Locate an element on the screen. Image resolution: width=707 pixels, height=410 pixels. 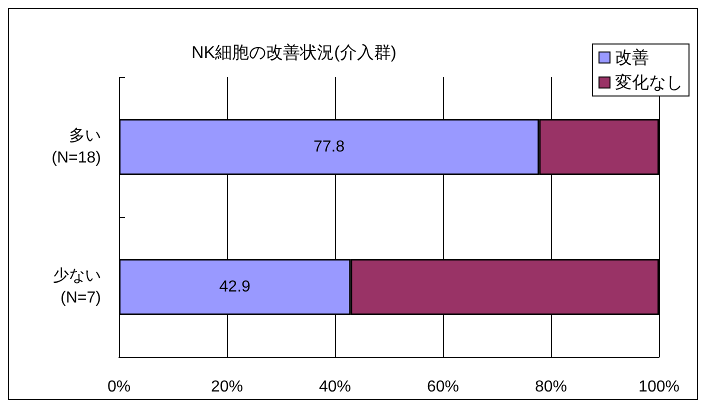
x-tick-label: 100% is located at coordinates (659, 387).